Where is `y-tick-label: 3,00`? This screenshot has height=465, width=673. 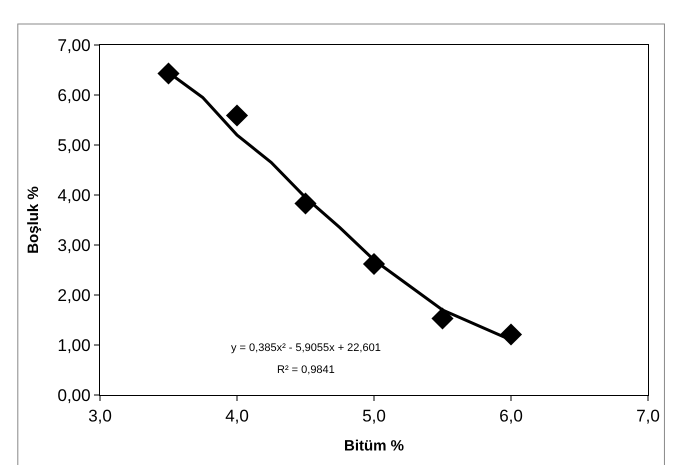 y-tick-label: 3,00 is located at coordinates (74, 245).